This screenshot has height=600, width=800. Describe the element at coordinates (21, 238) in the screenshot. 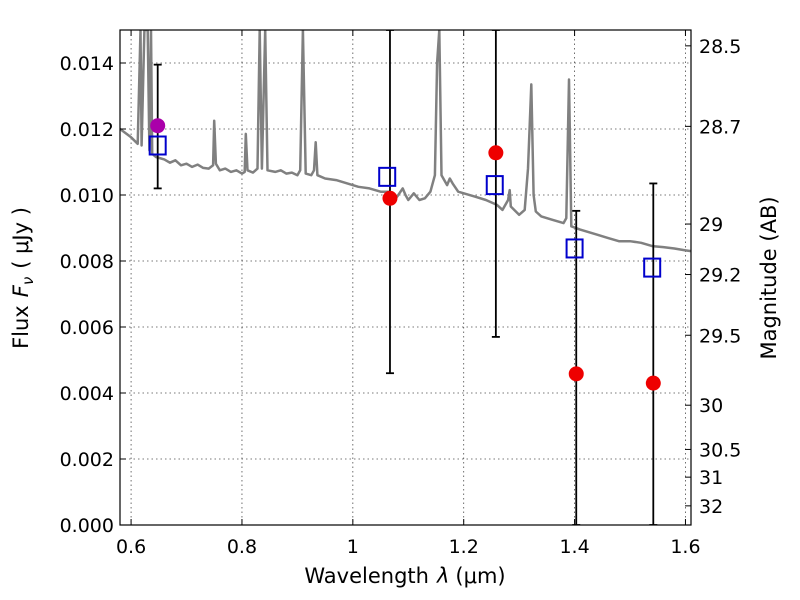

I see `y-axis-label-units: ( μJy )` at that location.